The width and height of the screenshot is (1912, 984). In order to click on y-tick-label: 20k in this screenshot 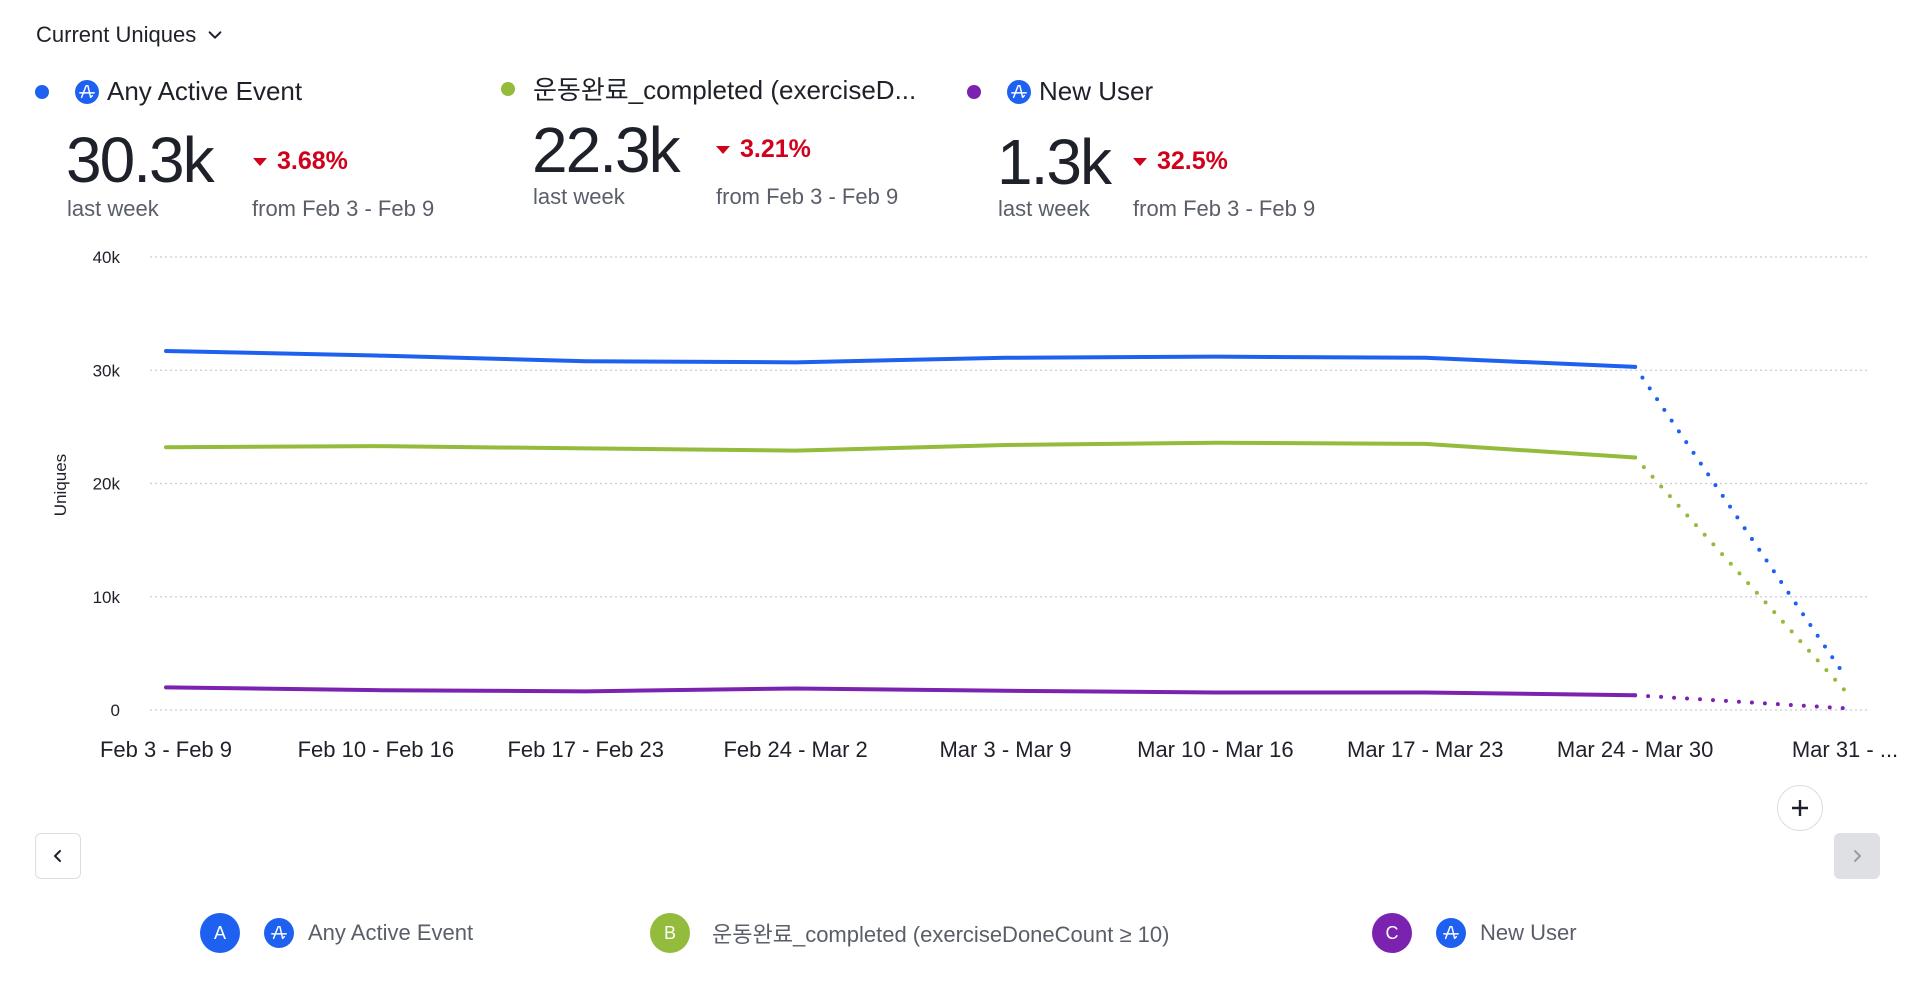, I will do `click(107, 484)`.